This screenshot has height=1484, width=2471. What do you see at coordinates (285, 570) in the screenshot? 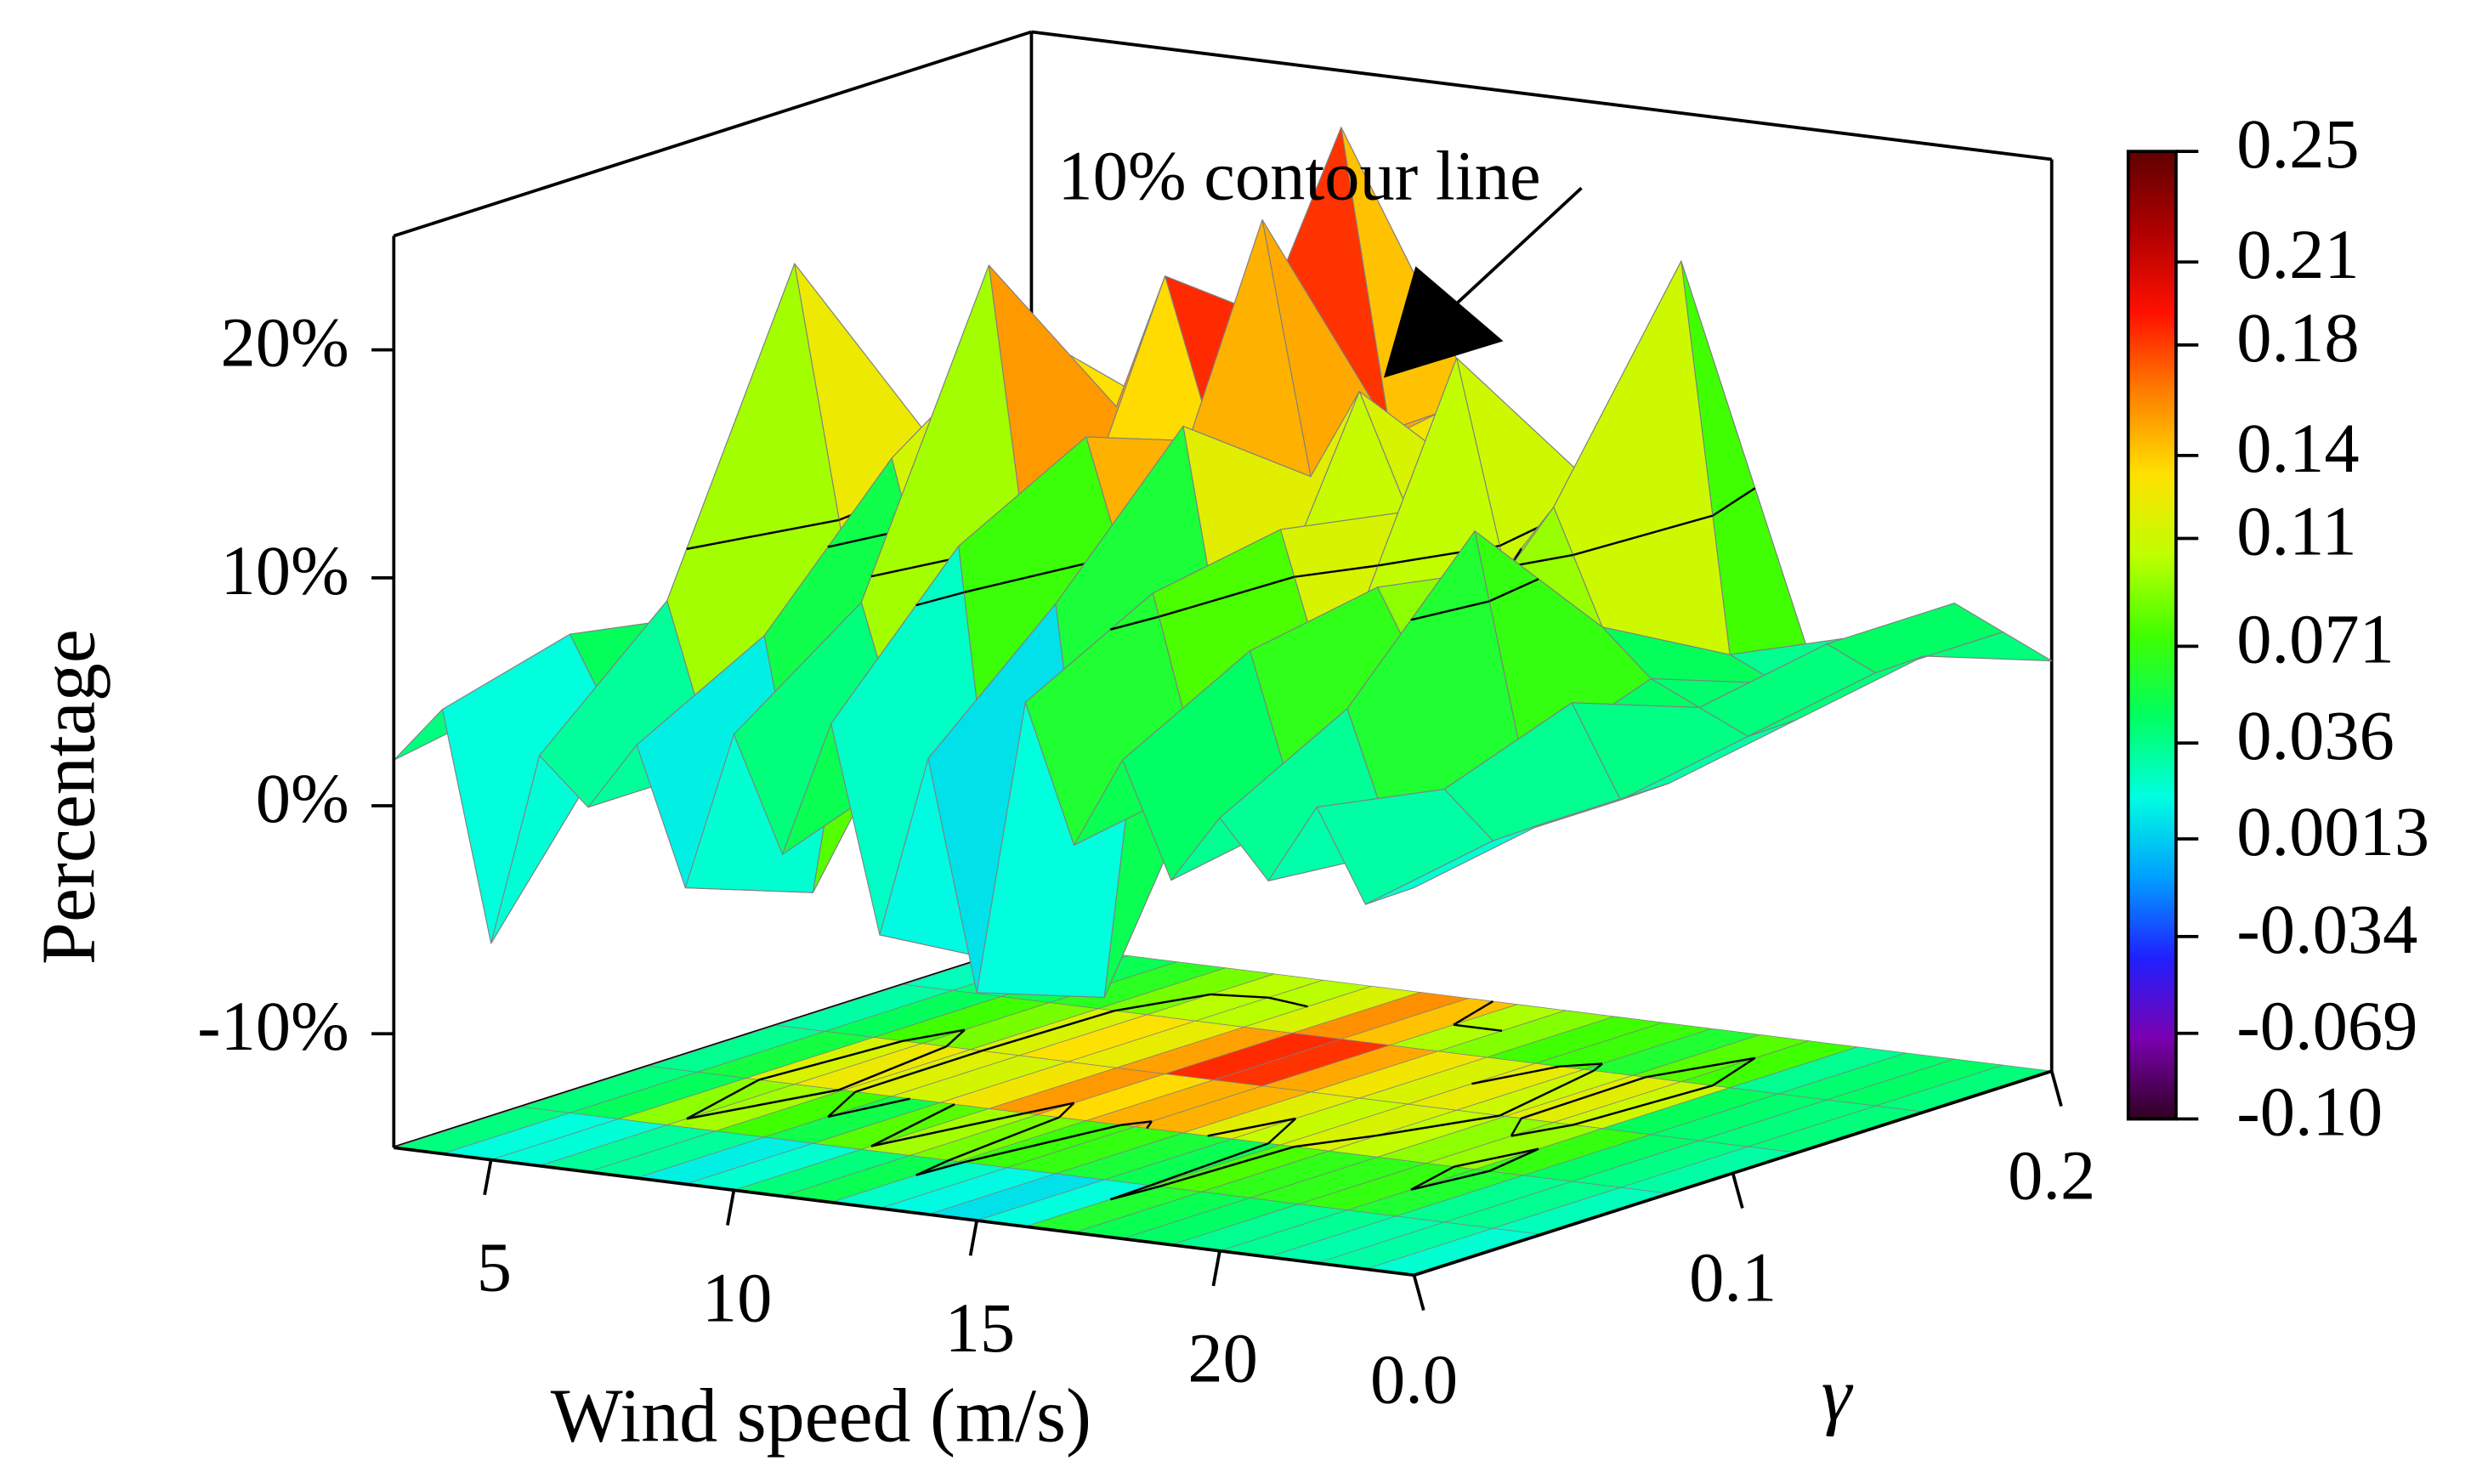
I see `z-tick-label: 10%` at bounding box center [285, 570].